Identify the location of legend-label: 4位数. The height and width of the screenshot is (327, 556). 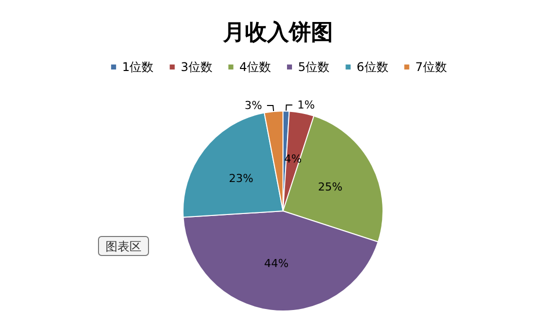
(255, 67).